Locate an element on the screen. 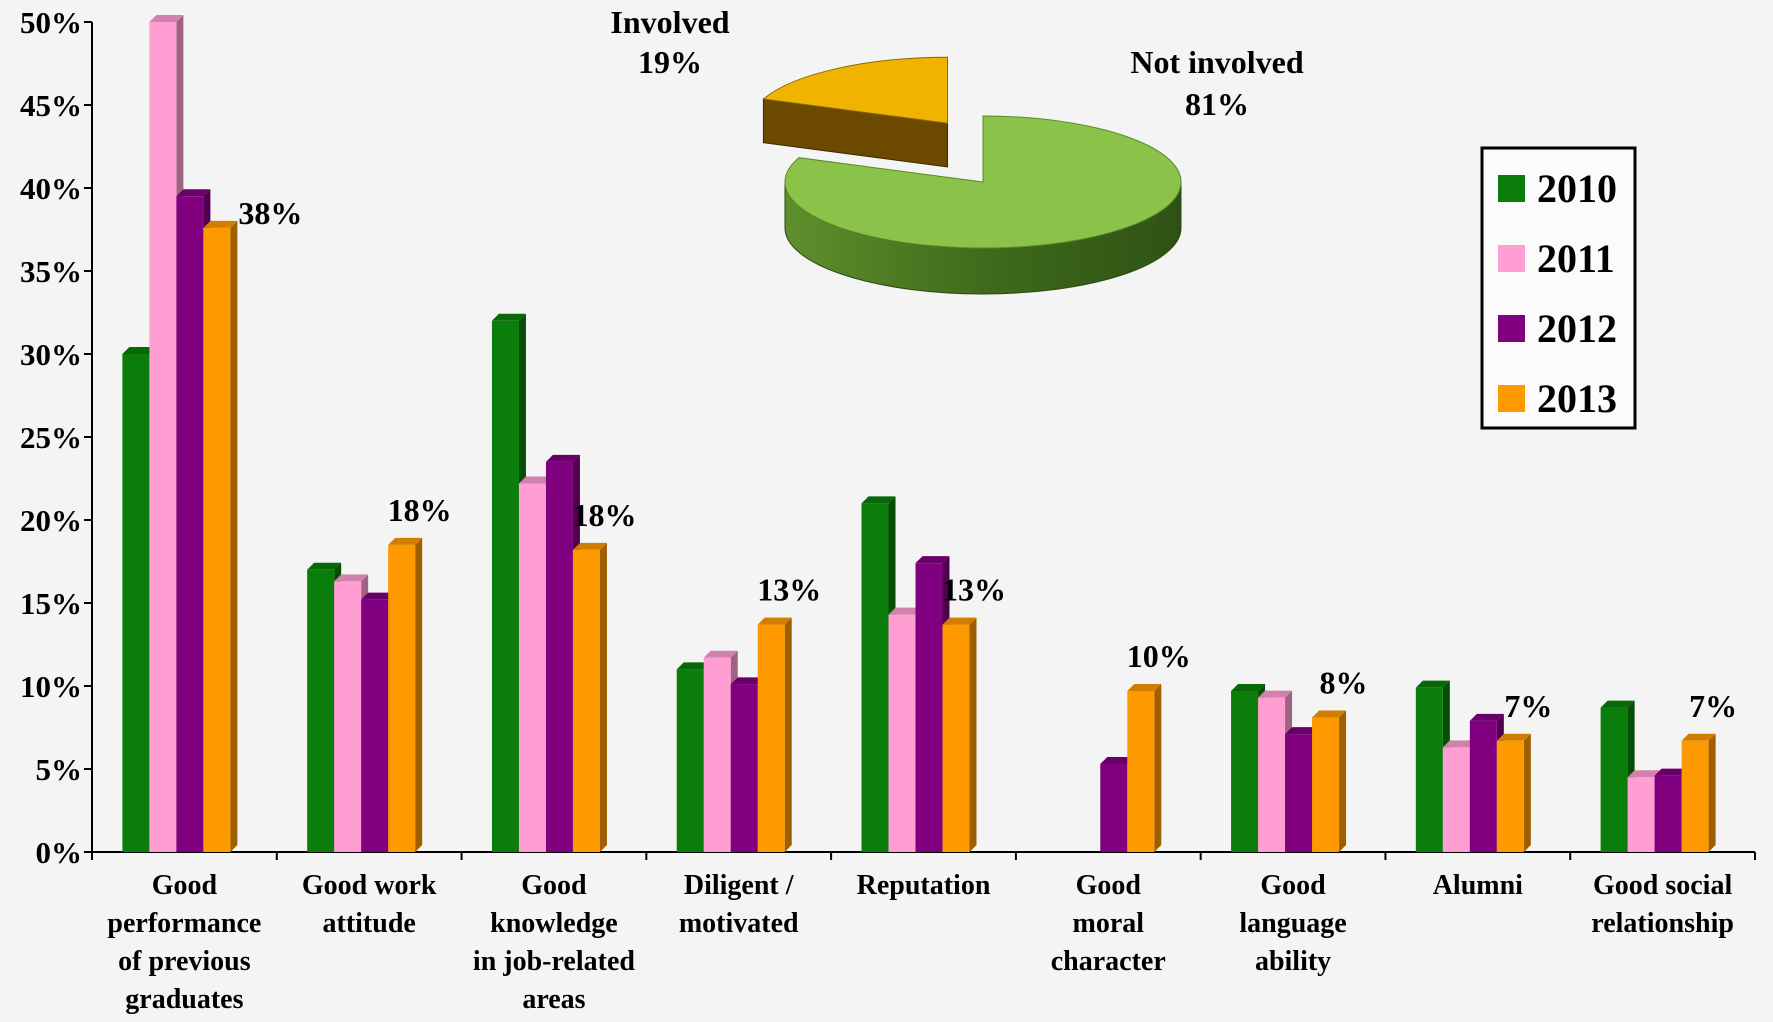  x-tick-label-line: character is located at coordinates (1108, 961).